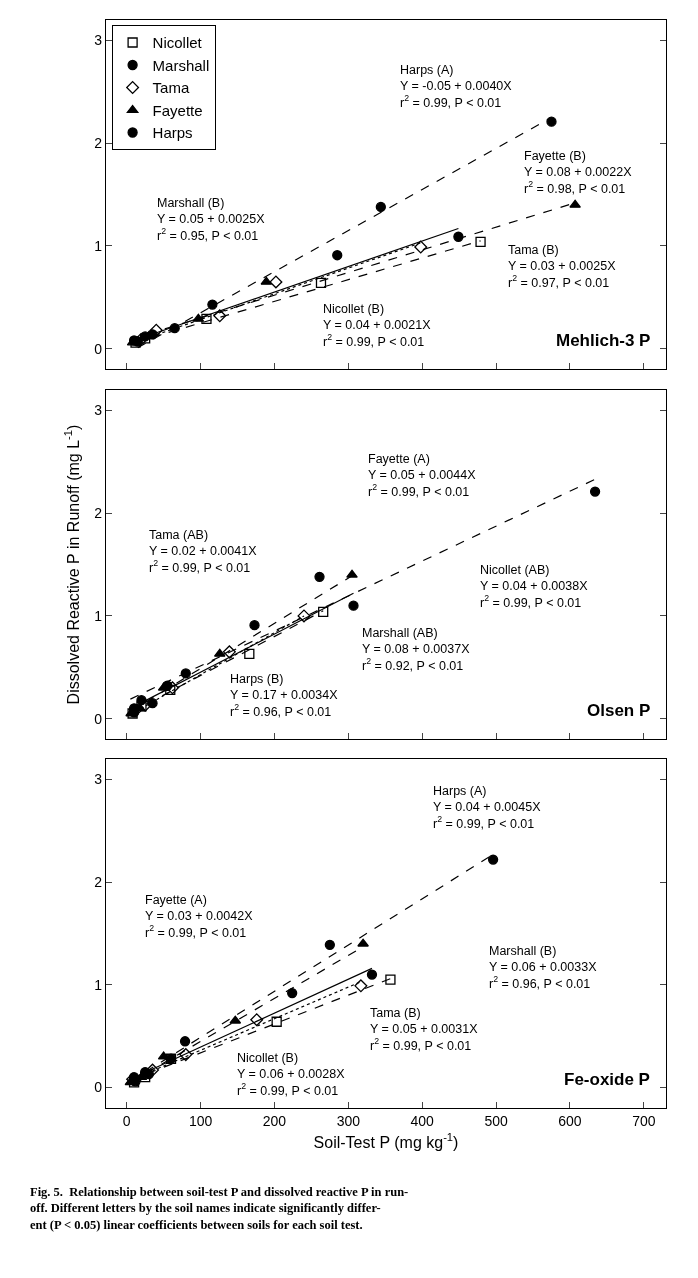  I want to click on annotation: Fayette (B) Y = 0.08 + 0.0022X r$^{2}$ = 0.98, P < 0.01, so click(578, 172).